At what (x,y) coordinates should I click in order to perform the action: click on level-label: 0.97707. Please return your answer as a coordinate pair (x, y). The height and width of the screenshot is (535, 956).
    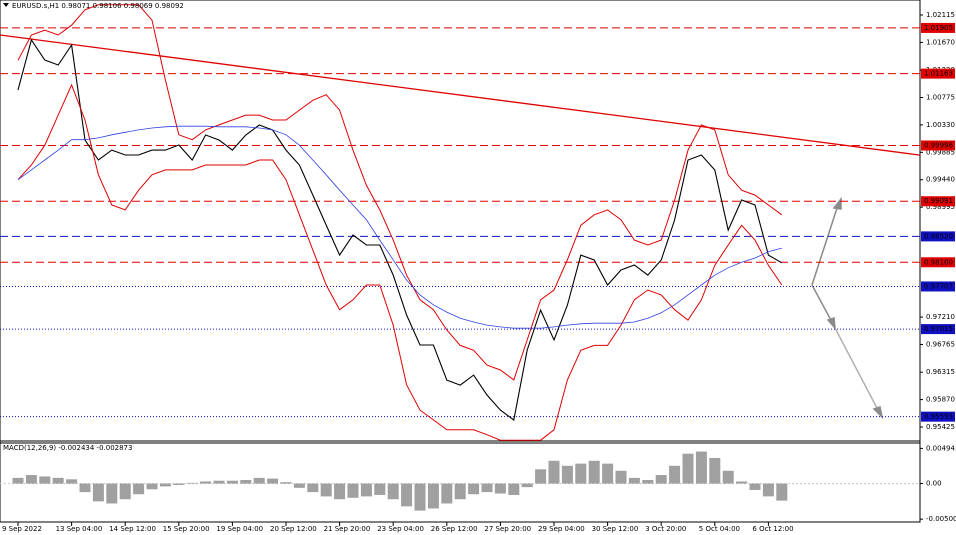
    Looking at the image, I should click on (938, 286).